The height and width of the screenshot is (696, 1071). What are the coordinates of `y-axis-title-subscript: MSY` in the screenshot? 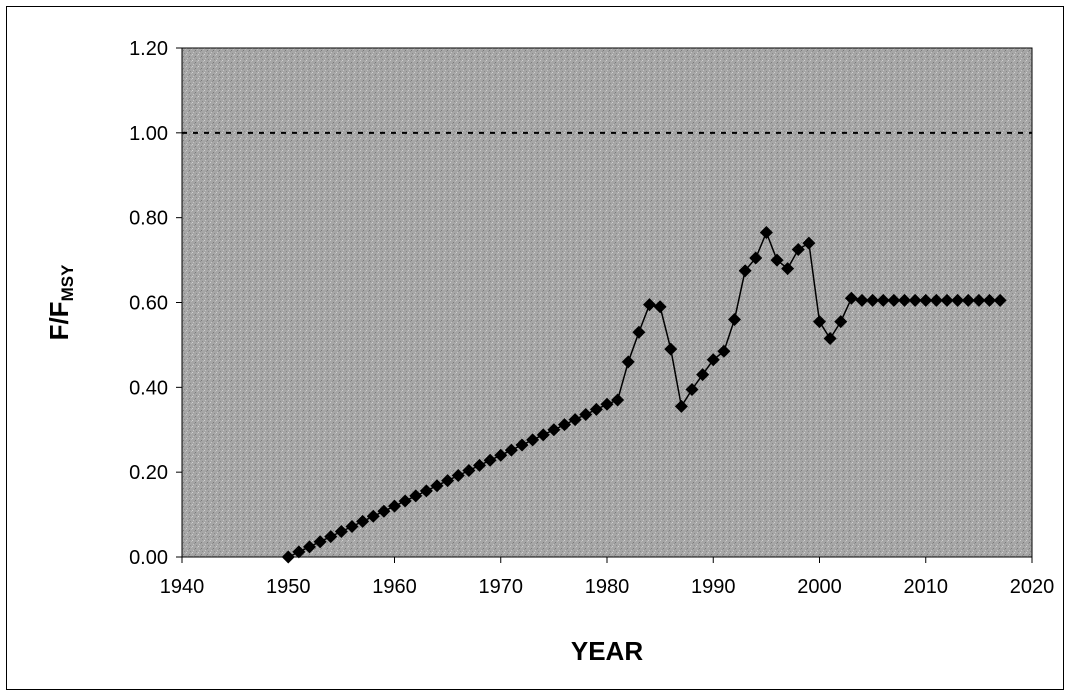 It's located at (67, 283).